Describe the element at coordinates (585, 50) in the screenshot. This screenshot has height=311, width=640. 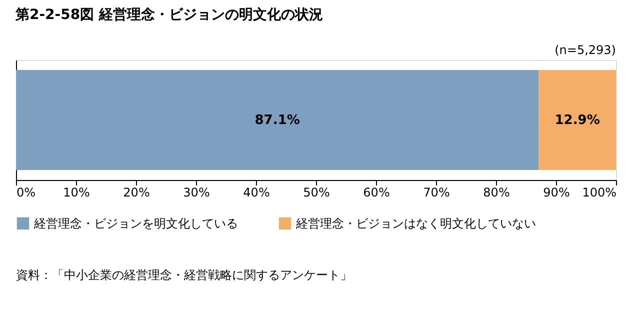
I see `text: (n=5,293)` at that location.